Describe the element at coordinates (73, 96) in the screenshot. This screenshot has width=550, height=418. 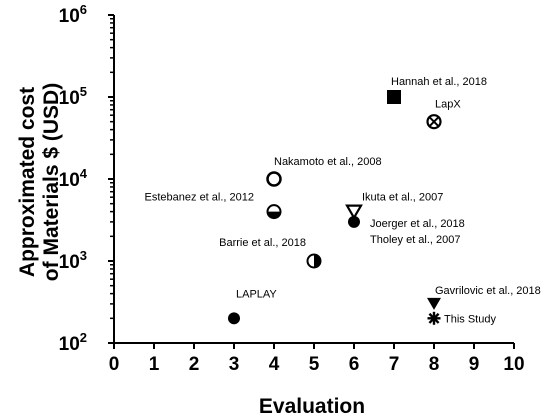
I see `y-tick-label: 10⁵` at that location.